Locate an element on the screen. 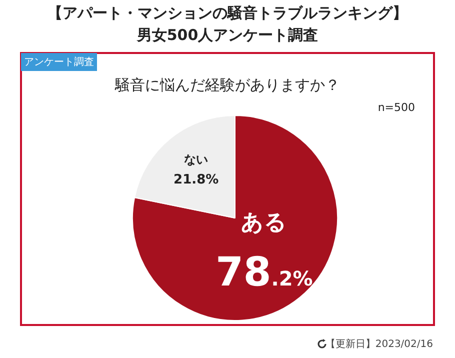  data-label: 78.2% is located at coordinates (264, 273).